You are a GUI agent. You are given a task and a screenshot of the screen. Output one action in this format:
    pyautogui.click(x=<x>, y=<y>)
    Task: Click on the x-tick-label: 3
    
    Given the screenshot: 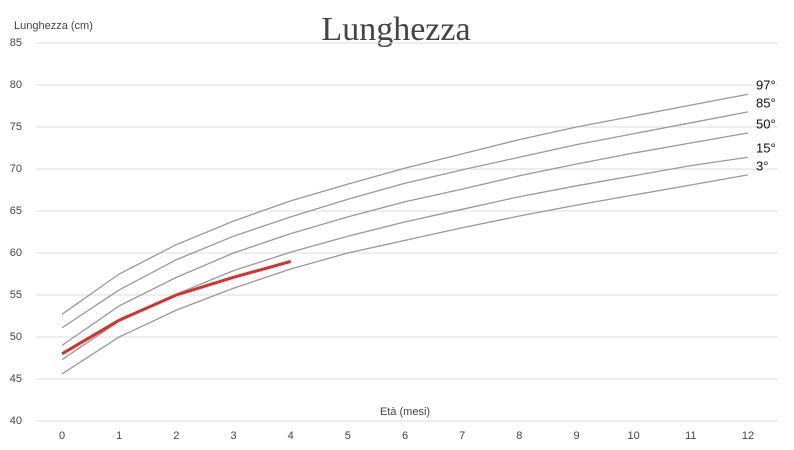 What is the action you would take?
    pyautogui.click(x=233, y=436)
    